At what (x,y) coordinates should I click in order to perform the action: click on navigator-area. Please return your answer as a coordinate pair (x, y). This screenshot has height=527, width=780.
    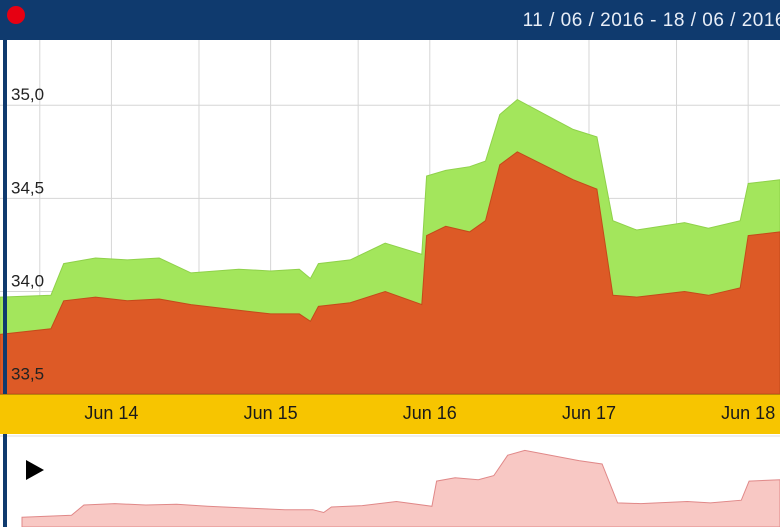
    Looking at the image, I should click on (400, 488).